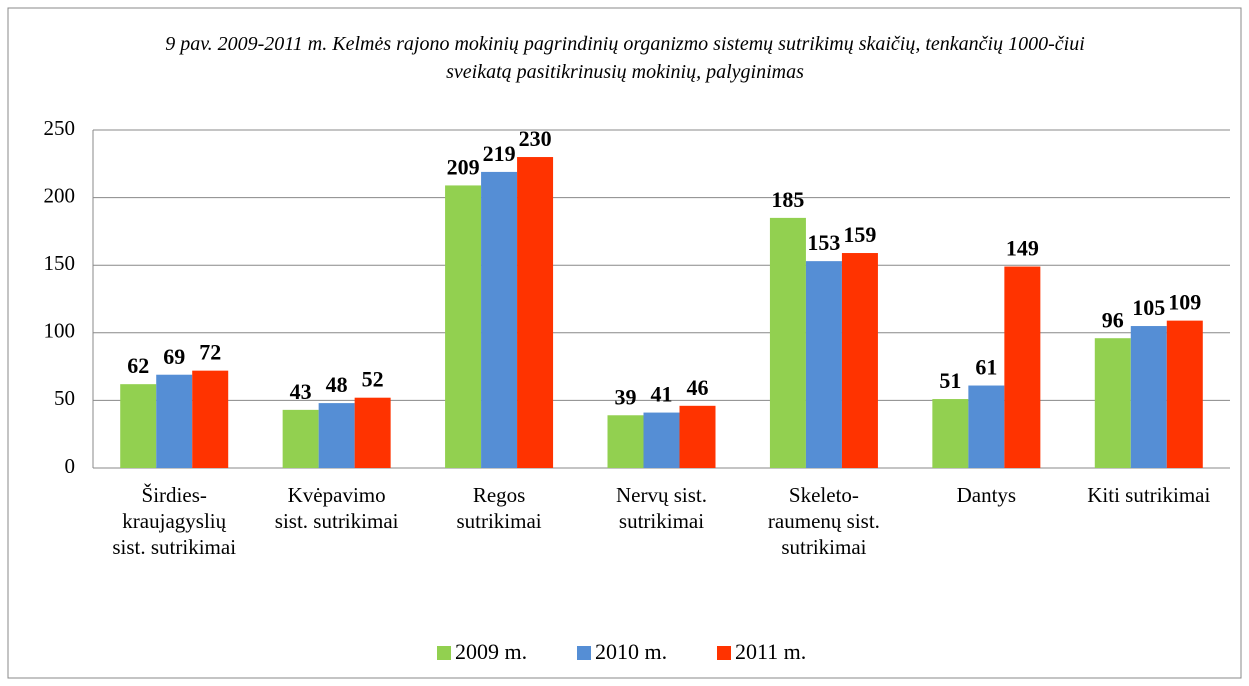 This screenshot has width=1249, height=686. I want to click on y-tick-label: 200, so click(60, 195).